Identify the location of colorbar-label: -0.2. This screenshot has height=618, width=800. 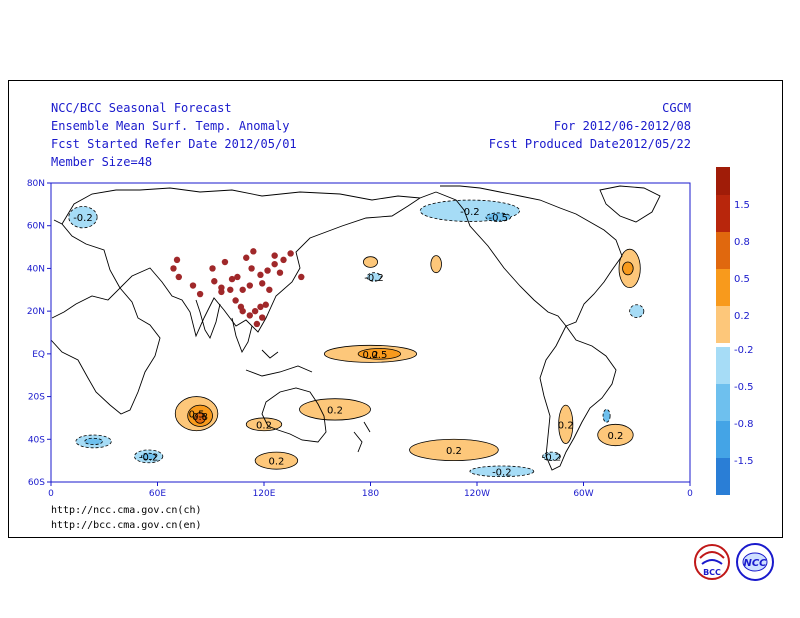
(744, 350).